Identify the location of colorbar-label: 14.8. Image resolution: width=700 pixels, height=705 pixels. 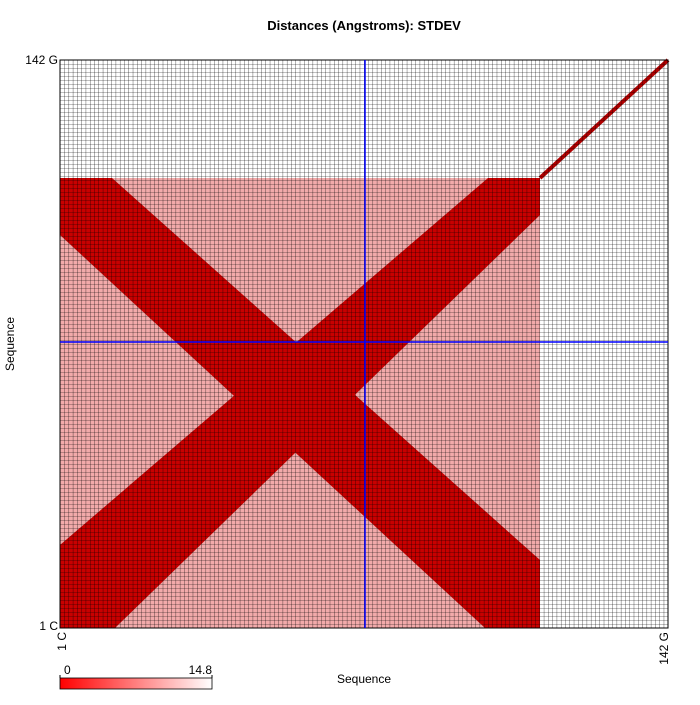
(201, 670).